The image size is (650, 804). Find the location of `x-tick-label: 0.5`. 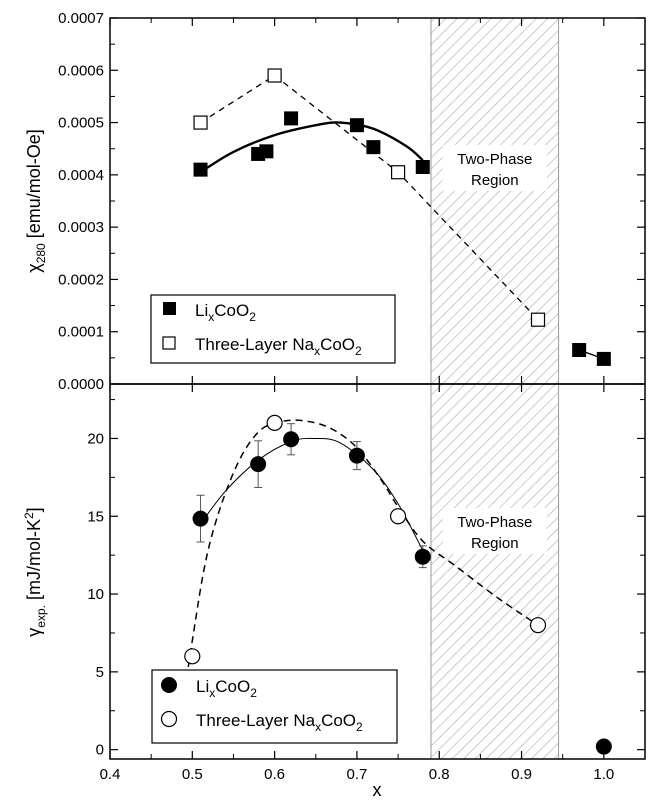

x-tick-label: 0.5 is located at coordinates (192, 774).